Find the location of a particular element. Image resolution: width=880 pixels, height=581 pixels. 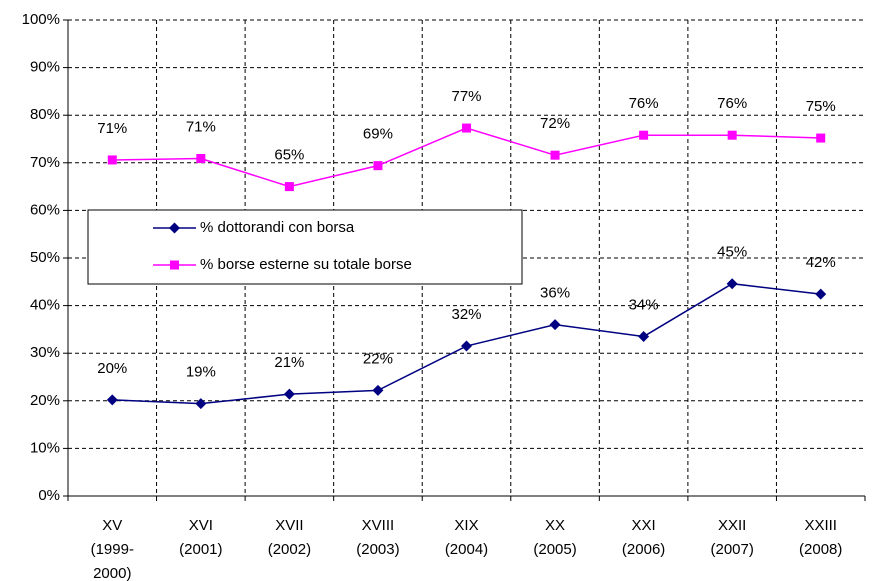

x-tick-label: XVI (2001) is located at coordinates (200, 537).